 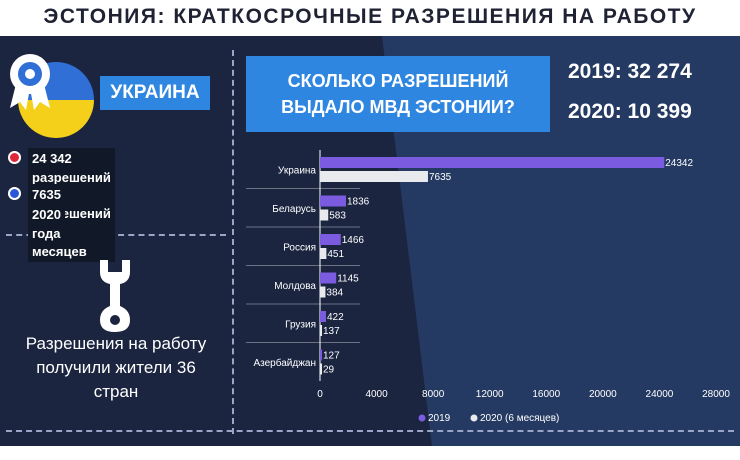 I want to click on category-label: Беларусь, so click(x=294, y=209).